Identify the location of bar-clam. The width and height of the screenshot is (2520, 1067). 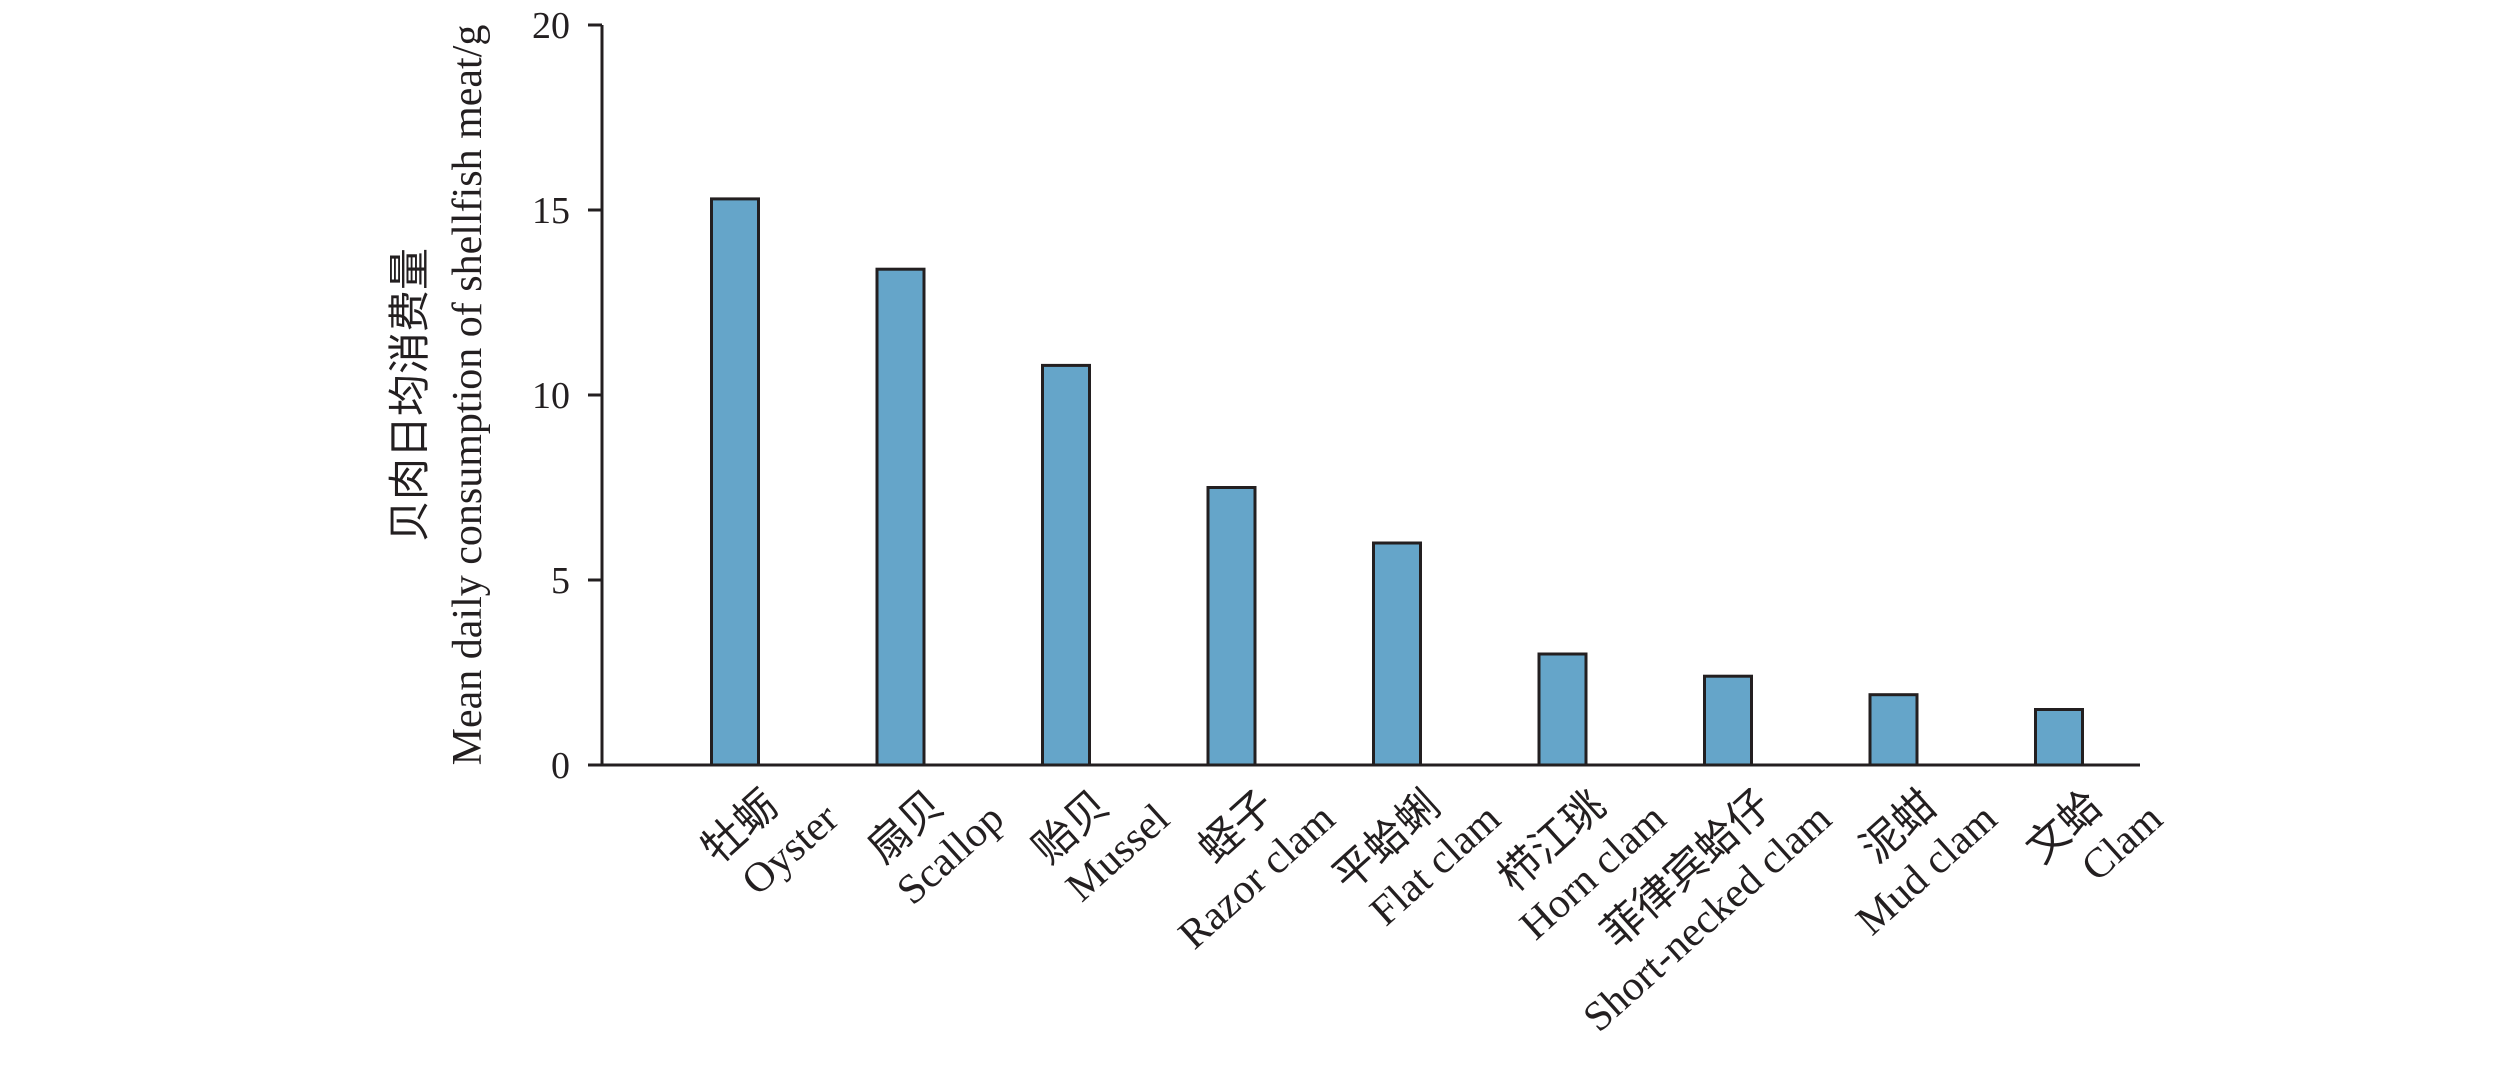
(2059, 737).